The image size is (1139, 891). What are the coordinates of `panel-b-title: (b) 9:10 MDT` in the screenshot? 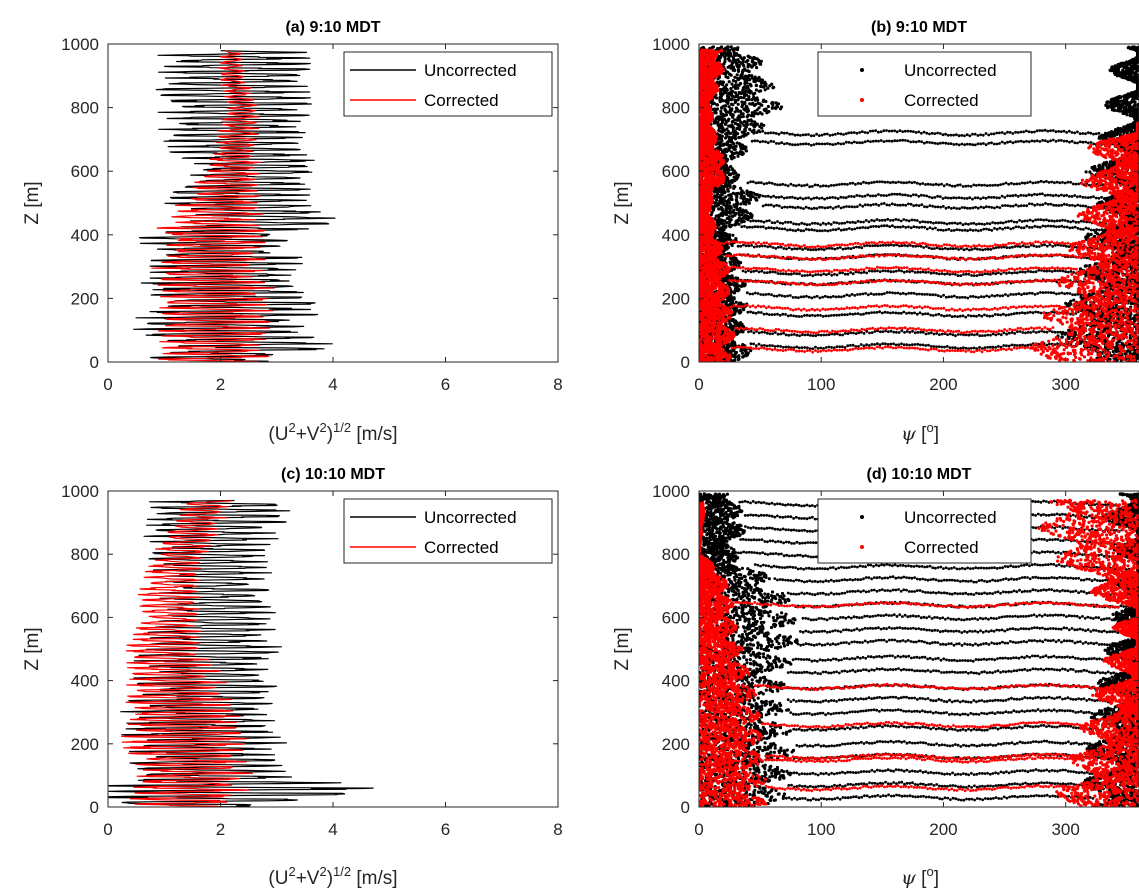 It's located at (919, 27).